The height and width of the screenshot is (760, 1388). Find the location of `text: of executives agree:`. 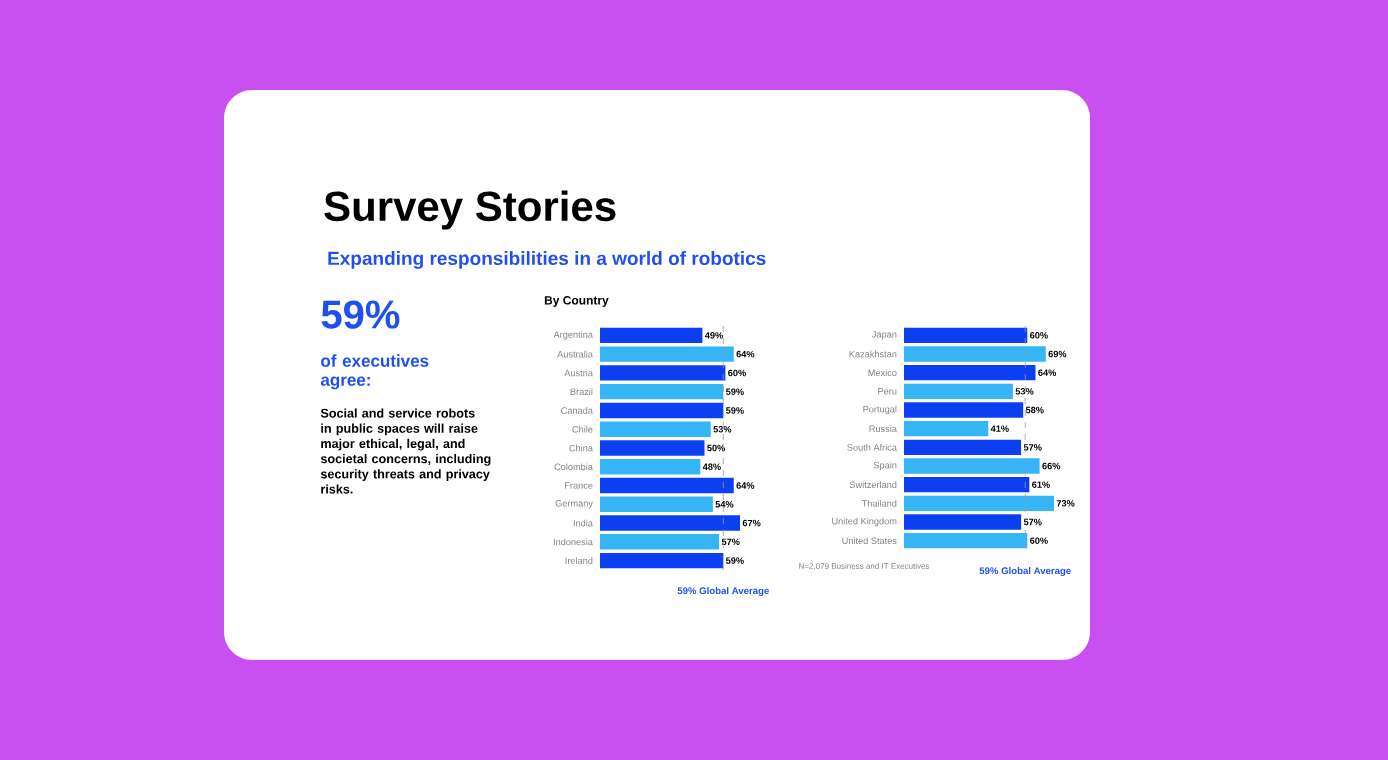

text: of executives agree: is located at coordinates (374, 372).